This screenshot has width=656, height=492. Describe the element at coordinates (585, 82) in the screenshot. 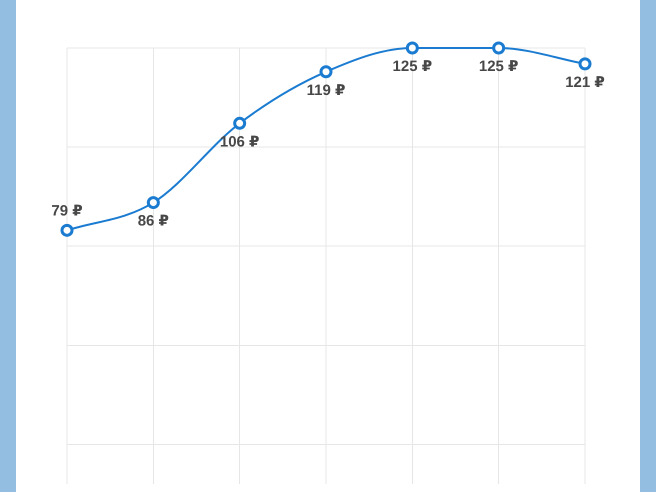

I see `data-label: 121 ₽` at that location.